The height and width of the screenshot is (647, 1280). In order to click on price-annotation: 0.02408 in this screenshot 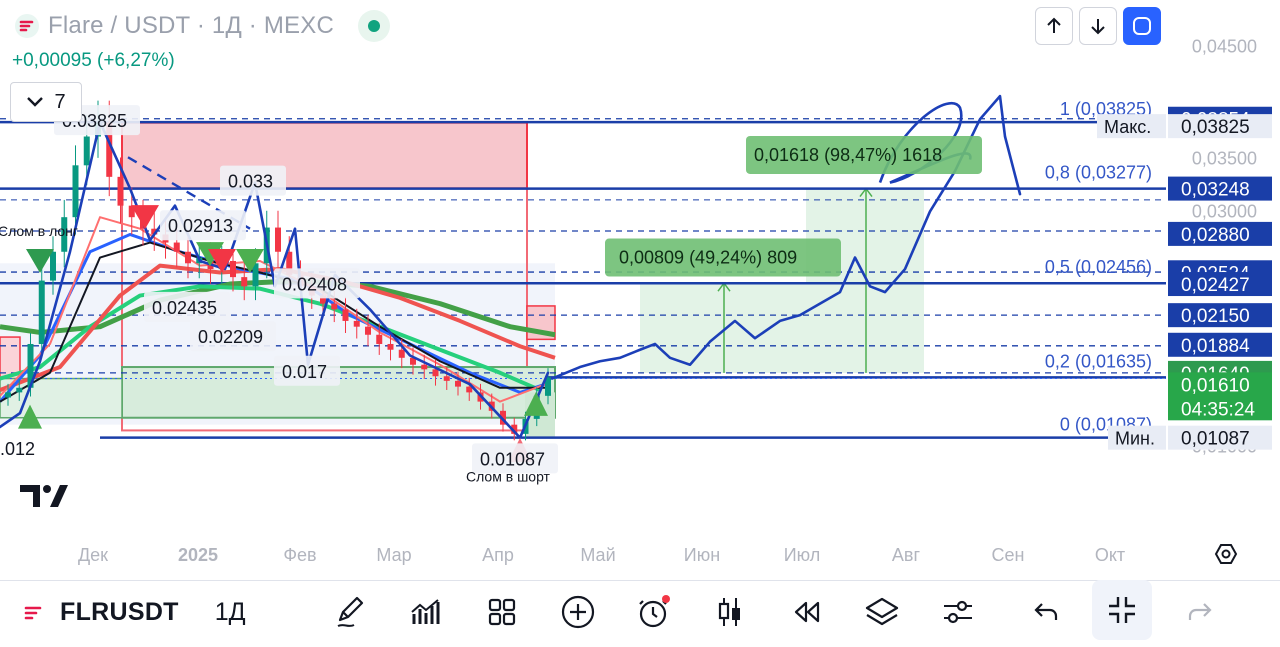, I will do `click(314, 284)`.